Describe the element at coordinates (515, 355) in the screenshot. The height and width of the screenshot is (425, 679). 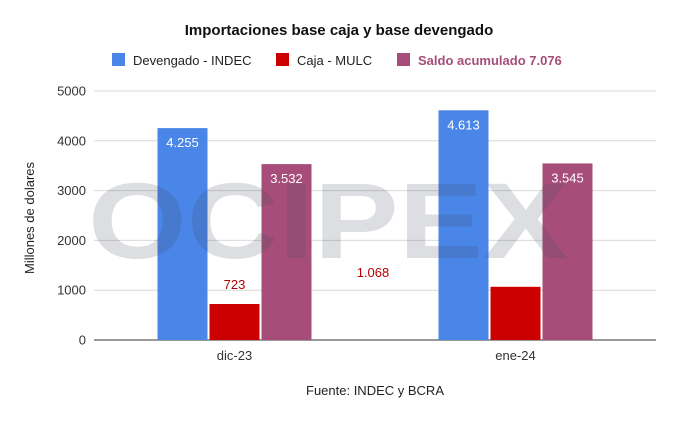
I see `x-tick-label: ene-24` at that location.